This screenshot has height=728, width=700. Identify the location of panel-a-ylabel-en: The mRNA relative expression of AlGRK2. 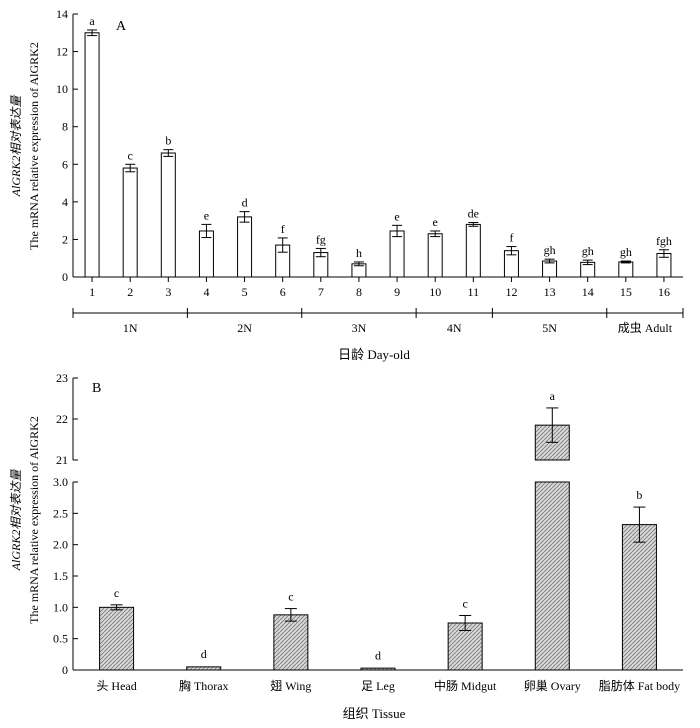
(34, 146).